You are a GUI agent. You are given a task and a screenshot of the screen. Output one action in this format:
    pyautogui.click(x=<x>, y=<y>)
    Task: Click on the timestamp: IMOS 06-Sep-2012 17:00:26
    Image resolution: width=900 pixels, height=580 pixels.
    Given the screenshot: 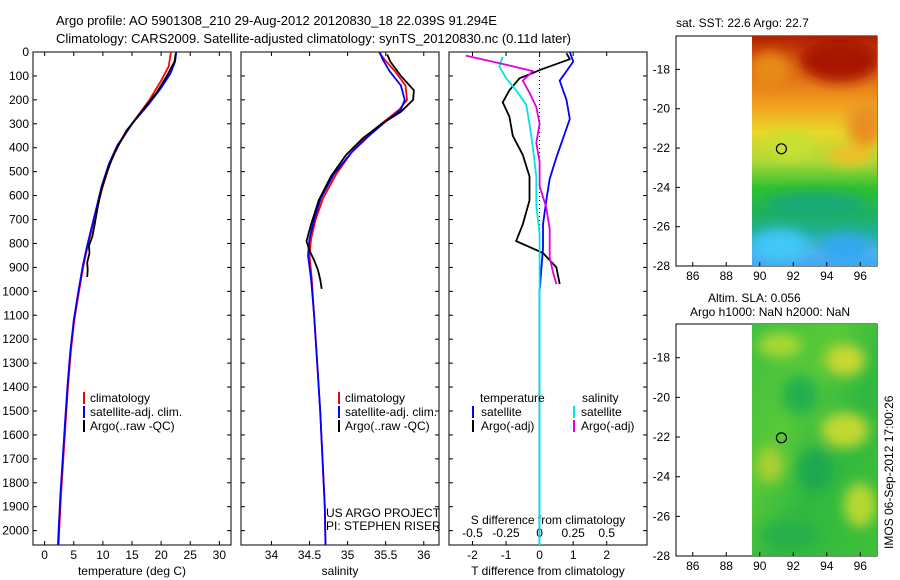 What is the action you would take?
    pyautogui.click(x=889, y=472)
    